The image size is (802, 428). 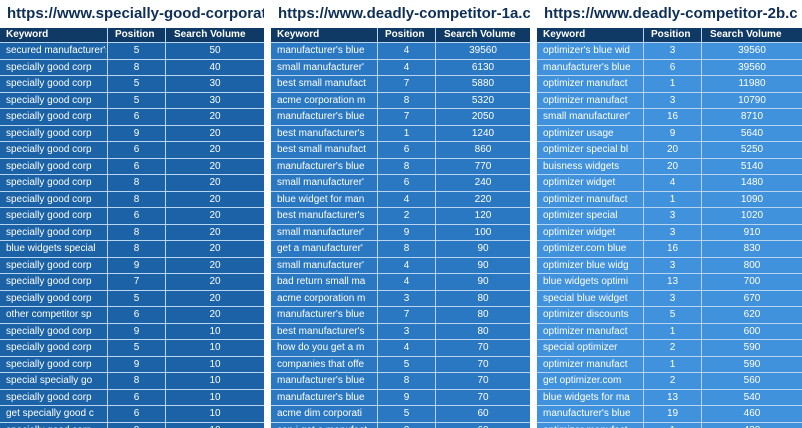 I want to click on keyword-cell: optimizer usage, so click(x=578, y=133).